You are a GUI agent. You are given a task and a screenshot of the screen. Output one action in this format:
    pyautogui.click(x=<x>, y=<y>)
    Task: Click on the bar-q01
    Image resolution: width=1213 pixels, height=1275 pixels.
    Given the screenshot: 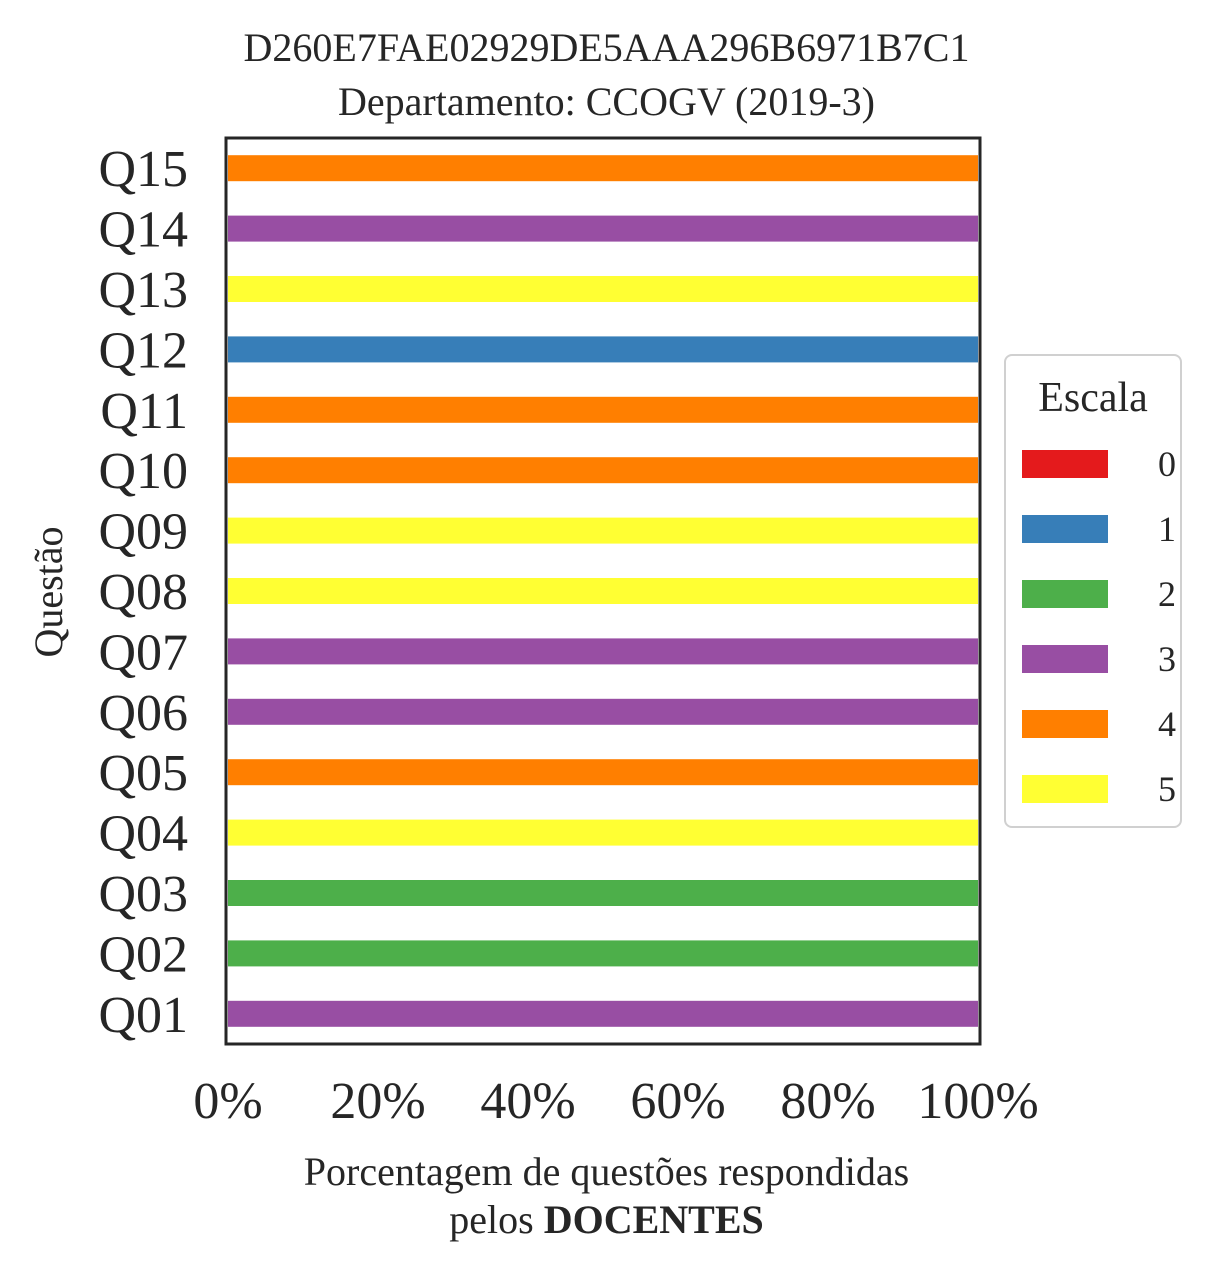 What is the action you would take?
    pyautogui.click(x=603, y=1013)
    